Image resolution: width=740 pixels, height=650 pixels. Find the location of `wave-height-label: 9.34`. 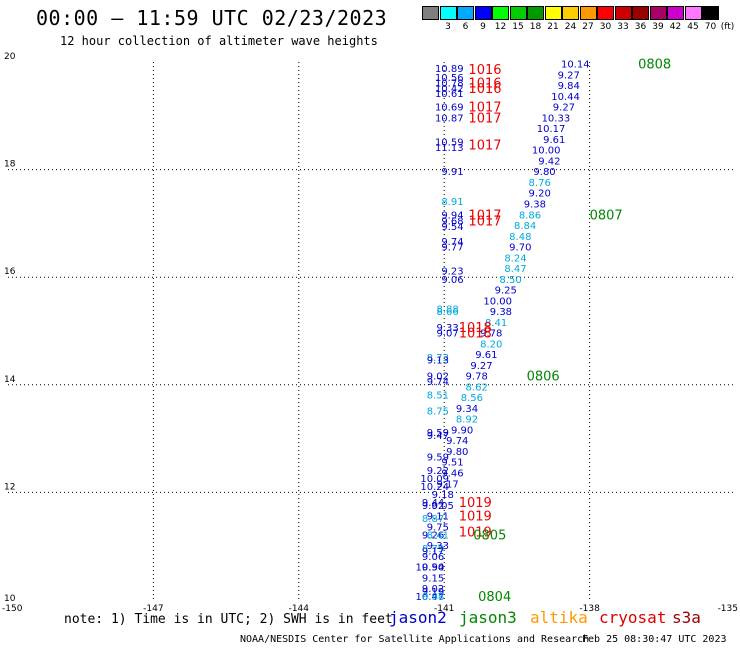

wave-height-label: 9.34 is located at coordinates (467, 409).